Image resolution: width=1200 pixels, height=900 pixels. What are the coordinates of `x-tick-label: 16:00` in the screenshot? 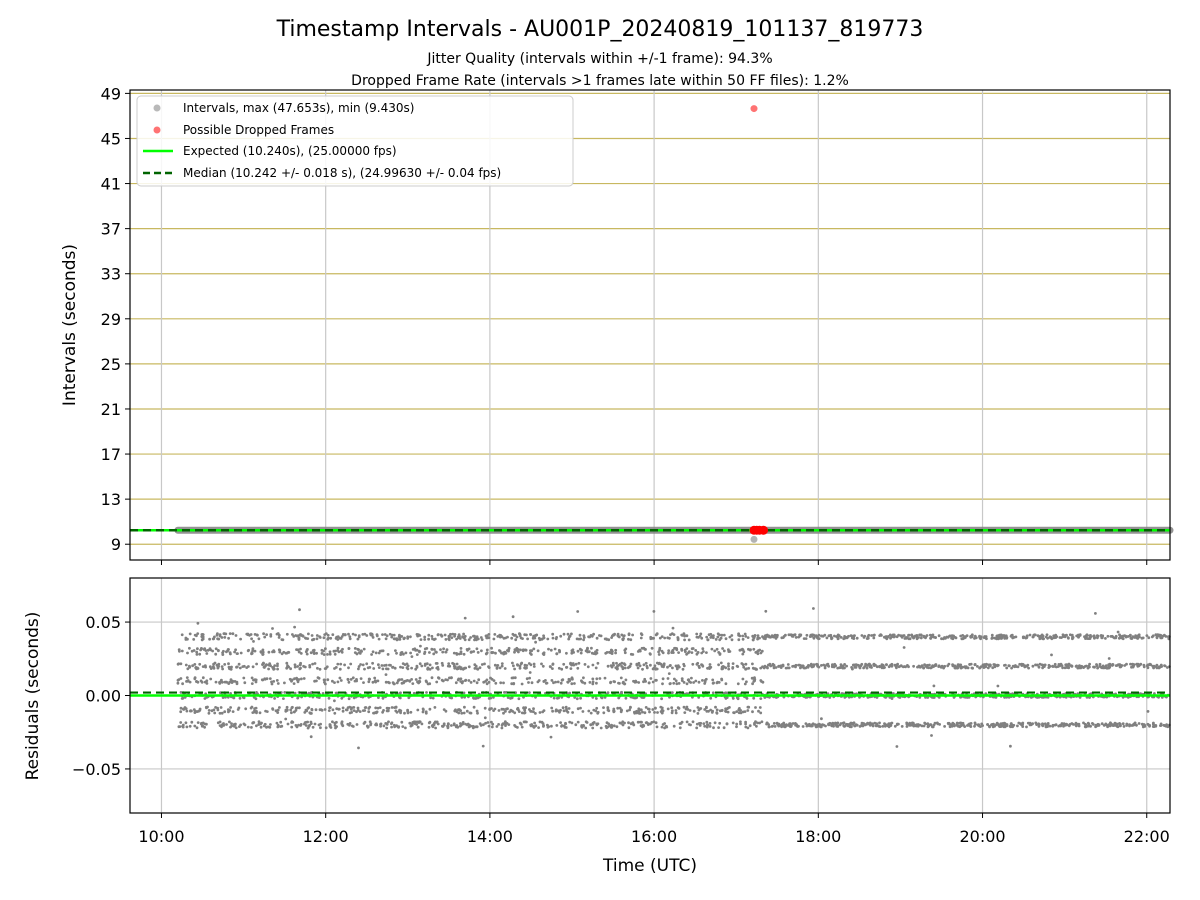 It's located at (654, 836).